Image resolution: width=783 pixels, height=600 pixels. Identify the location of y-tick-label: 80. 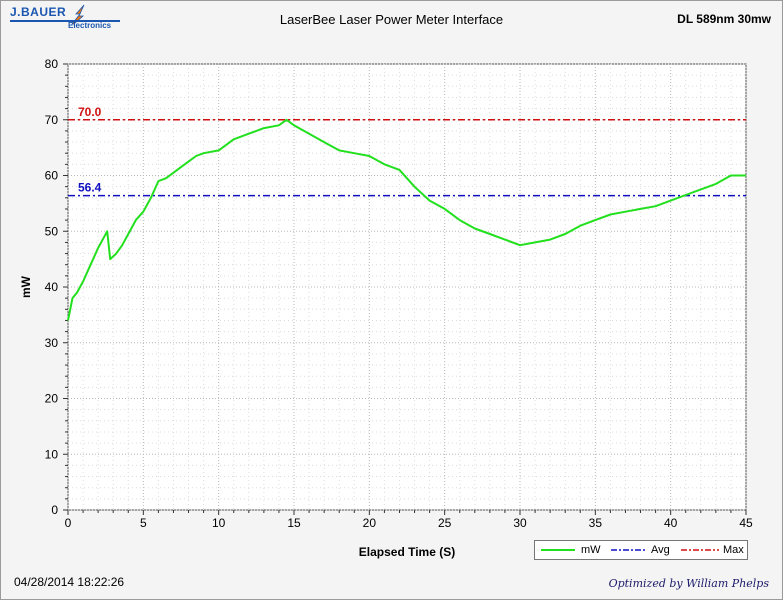
(52, 64).